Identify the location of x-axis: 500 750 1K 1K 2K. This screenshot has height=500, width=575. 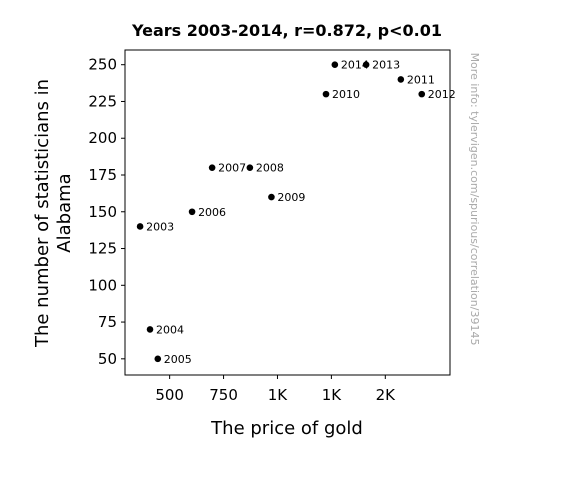
(275, 389).